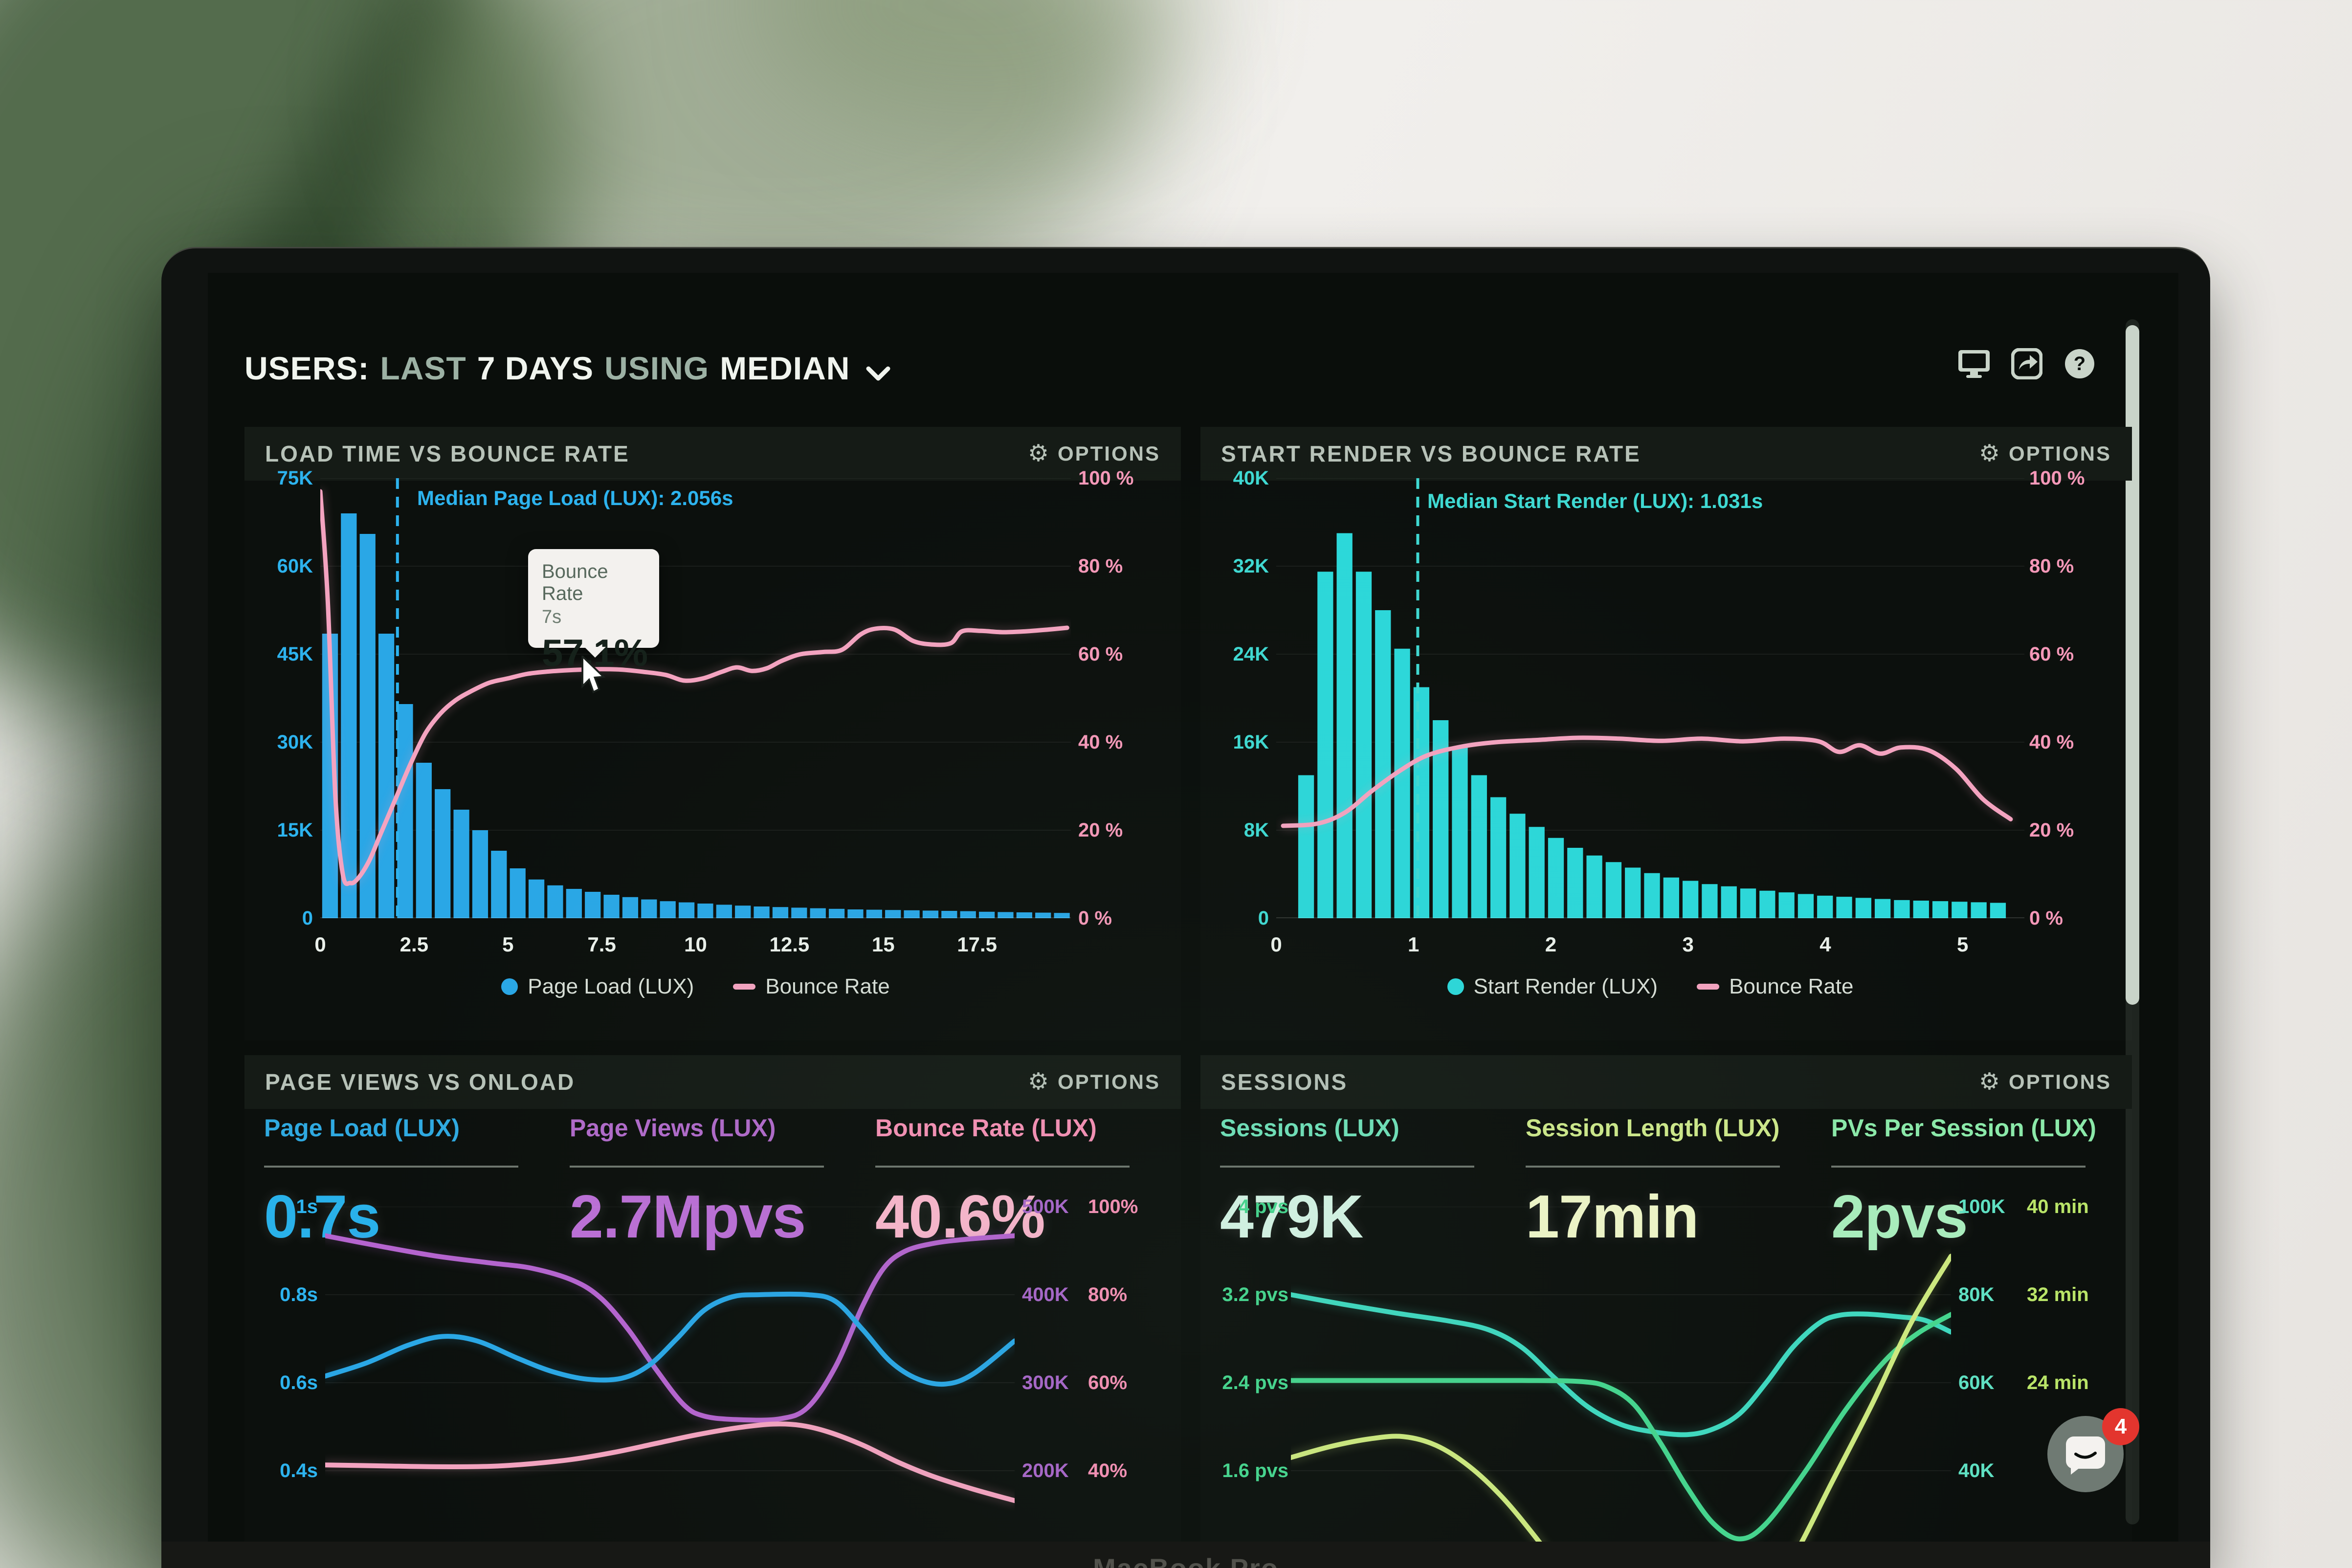 The width and height of the screenshot is (2352, 1568). What do you see at coordinates (696, 944) in the screenshot?
I see `x-axis-tick: 10` at bounding box center [696, 944].